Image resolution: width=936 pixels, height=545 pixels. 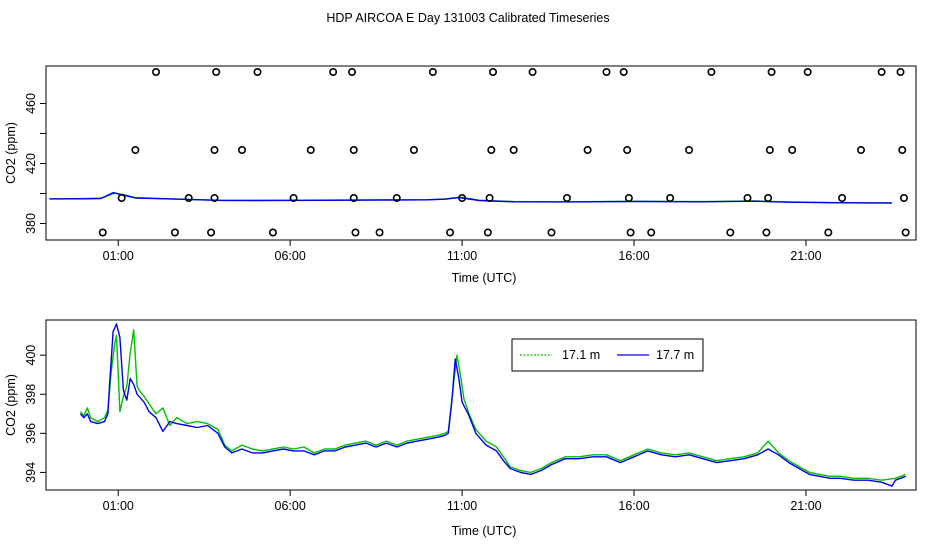 I want to click on bottom-x-axis: 01:00 06:00 11:00 16:00 21:00, so click(x=462, y=501).